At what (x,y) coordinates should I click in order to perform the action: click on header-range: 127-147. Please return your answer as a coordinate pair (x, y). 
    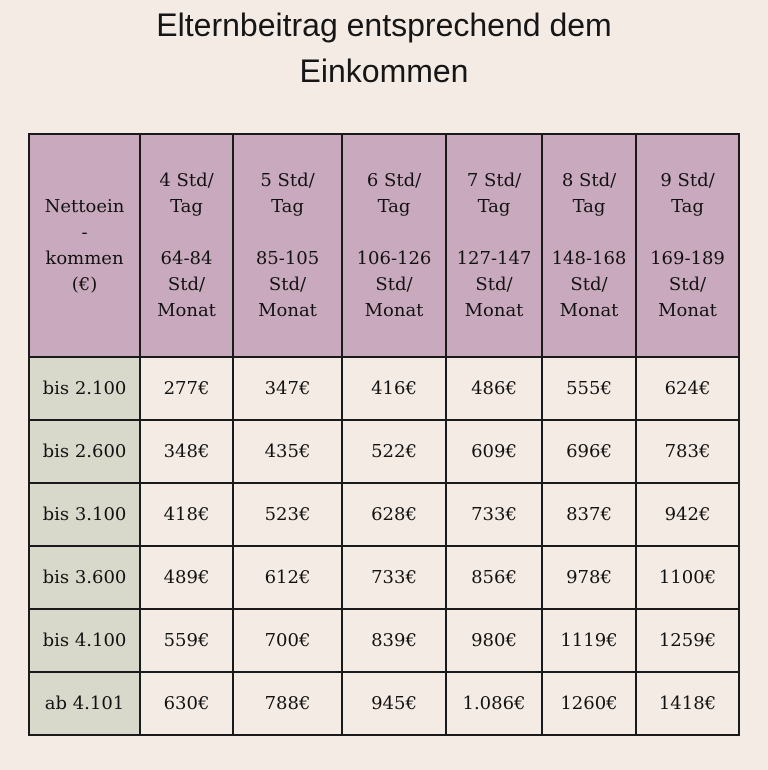
    Looking at the image, I should click on (494, 258).